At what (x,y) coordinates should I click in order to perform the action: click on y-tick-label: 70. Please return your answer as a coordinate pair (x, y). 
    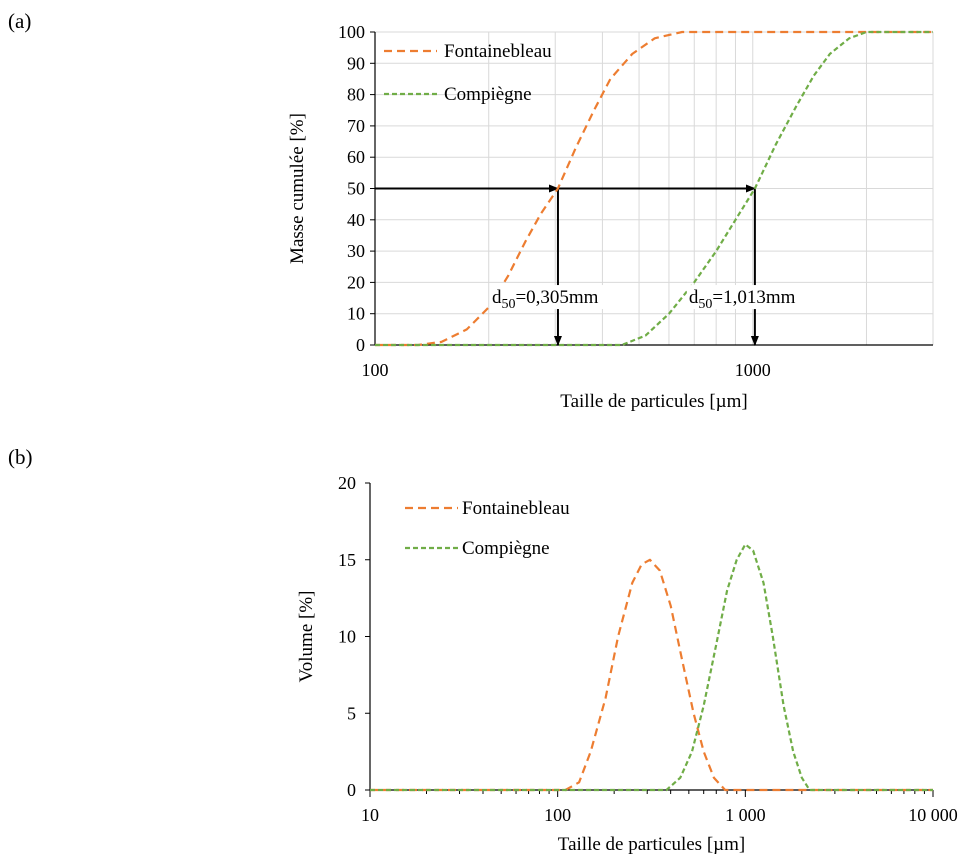
    Looking at the image, I should click on (356, 126).